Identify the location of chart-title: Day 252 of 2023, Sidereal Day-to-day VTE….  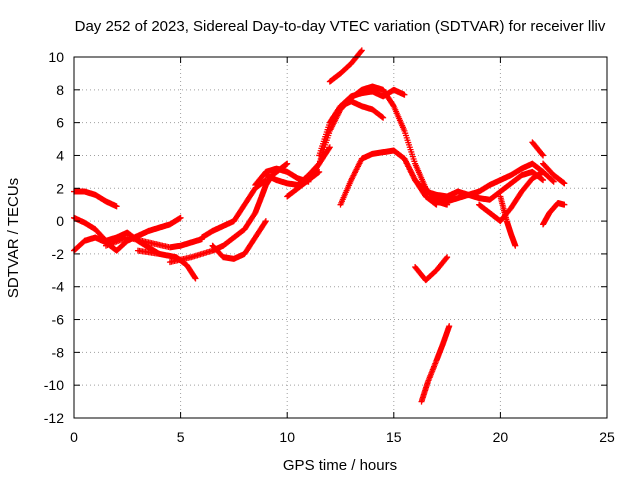
(340, 26).